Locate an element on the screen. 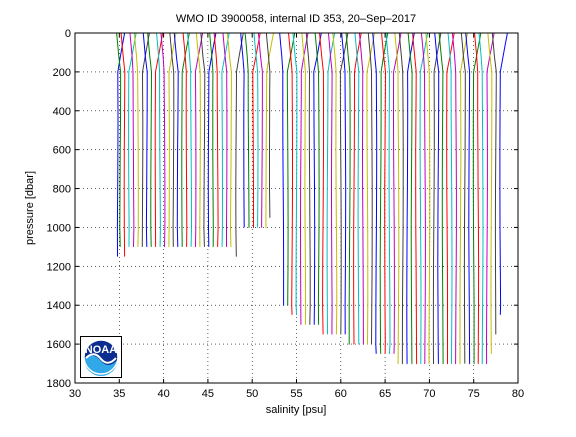 This screenshot has height=437, width=576. x-tick-label: 70 is located at coordinates (429, 394).